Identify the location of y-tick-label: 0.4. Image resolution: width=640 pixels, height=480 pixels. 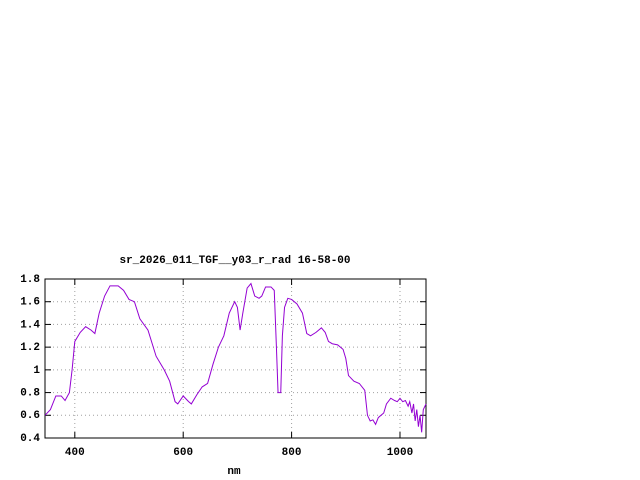
(30, 439).